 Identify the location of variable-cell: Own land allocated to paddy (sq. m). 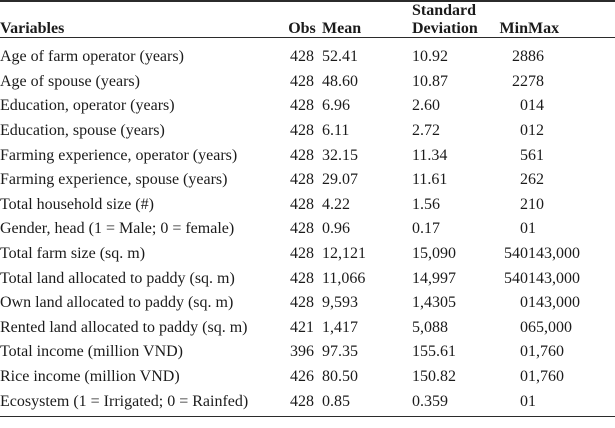
(117, 303).